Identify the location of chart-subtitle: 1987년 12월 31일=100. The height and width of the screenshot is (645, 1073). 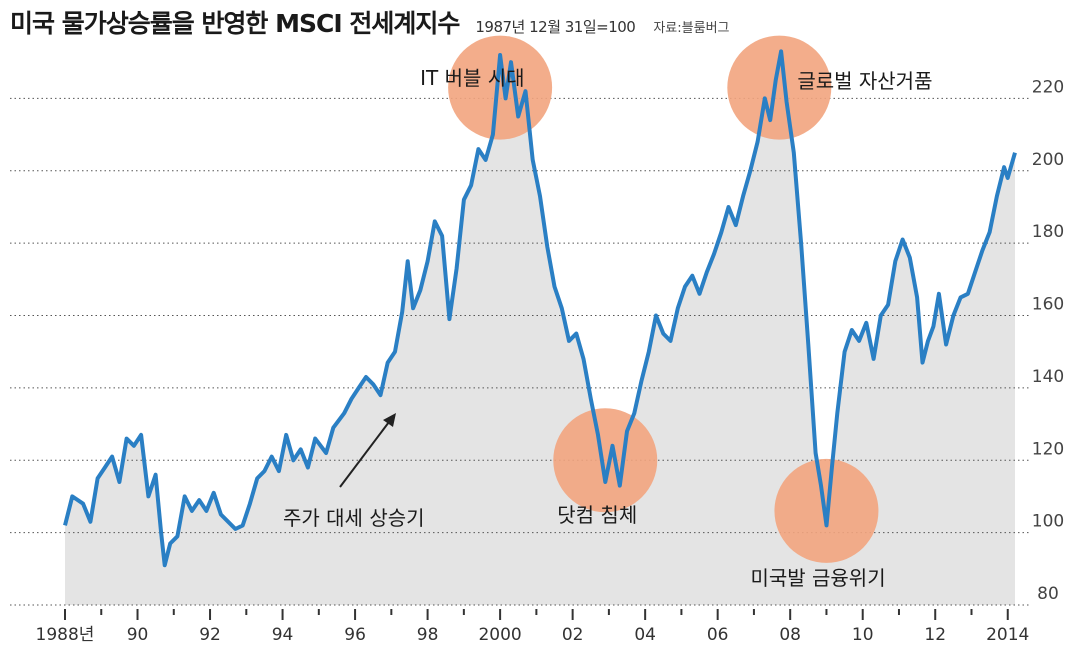
(555, 27).